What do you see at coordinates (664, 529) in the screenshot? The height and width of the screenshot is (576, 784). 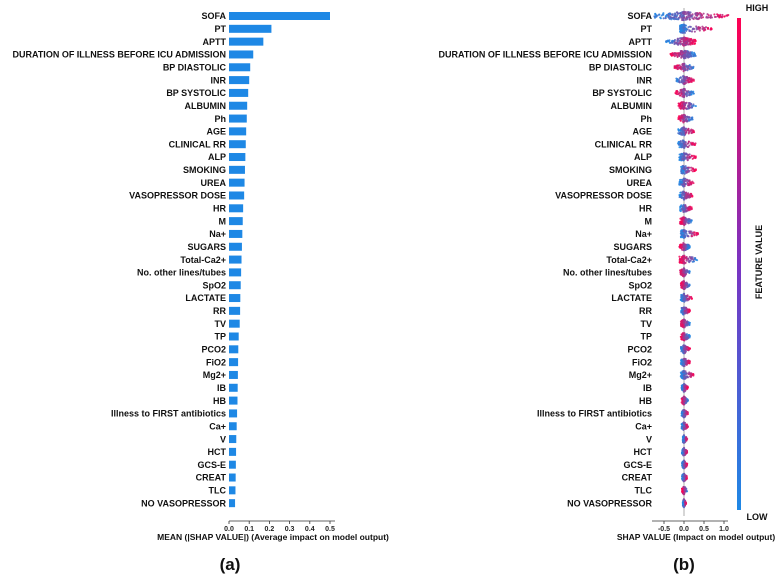 I see `swarm-x-tick-label: -0.5` at bounding box center [664, 529].